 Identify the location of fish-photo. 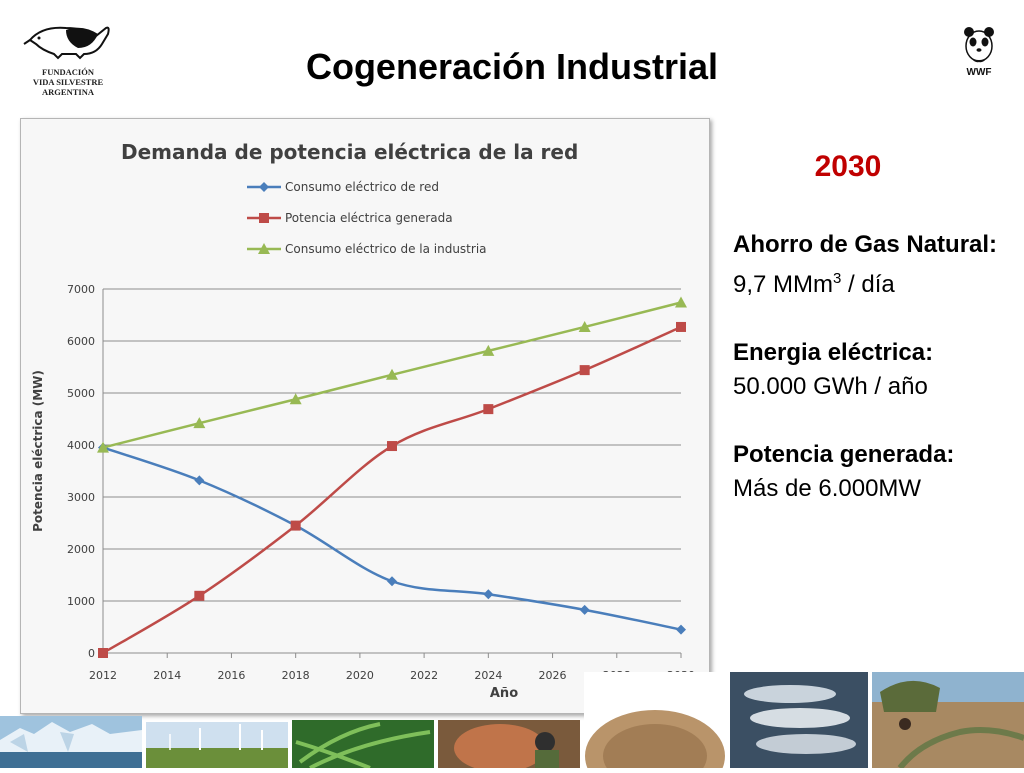
(799, 720).